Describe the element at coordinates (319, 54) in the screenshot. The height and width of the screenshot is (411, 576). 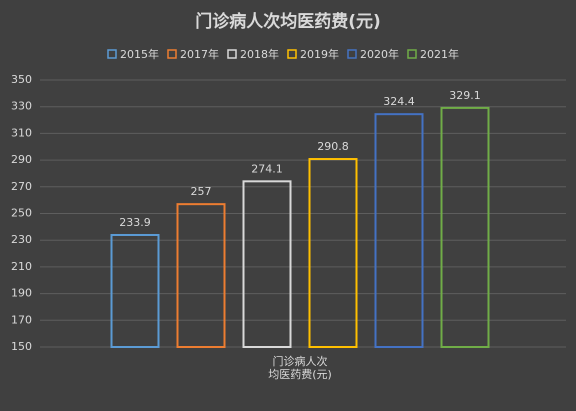
I see `legend-label: 2019年` at that location.